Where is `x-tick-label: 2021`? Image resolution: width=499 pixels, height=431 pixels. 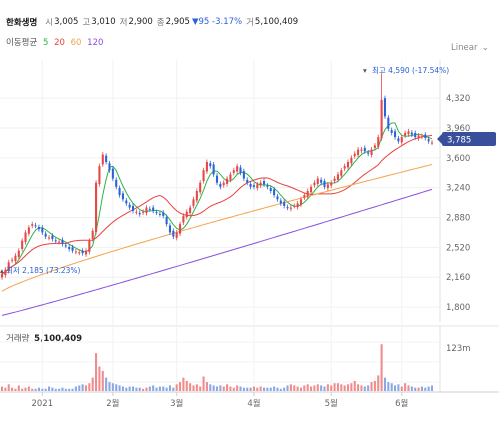
x-tick-label: 2021 is located at coordinates (42, 404).